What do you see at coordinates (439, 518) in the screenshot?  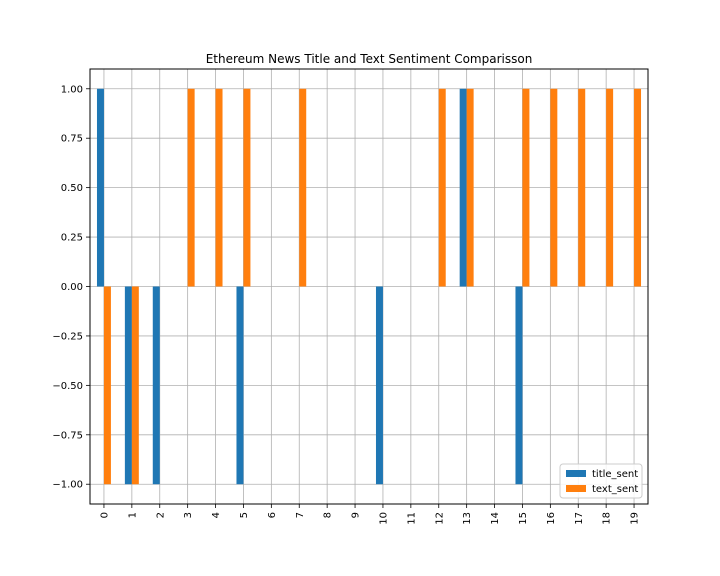 I see `x-tick-label: 12` at bounding box center [439, 518].